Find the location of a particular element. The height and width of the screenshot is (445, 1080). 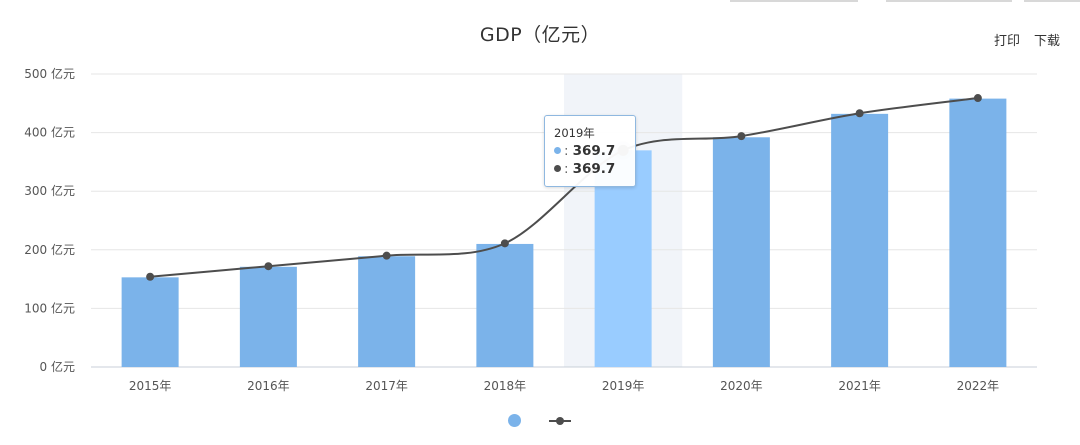

x-tick-label: 2017年 is located at coordinates (386, 386).